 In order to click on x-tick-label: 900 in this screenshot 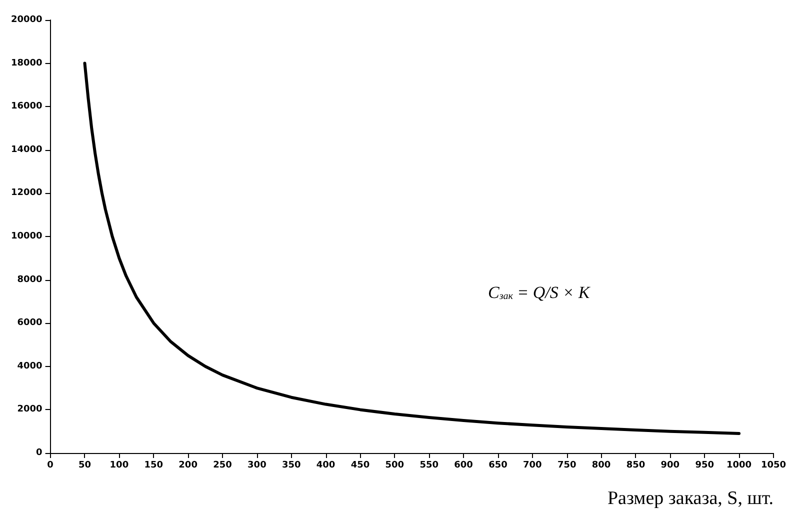, I will do `click(670, 465)`.